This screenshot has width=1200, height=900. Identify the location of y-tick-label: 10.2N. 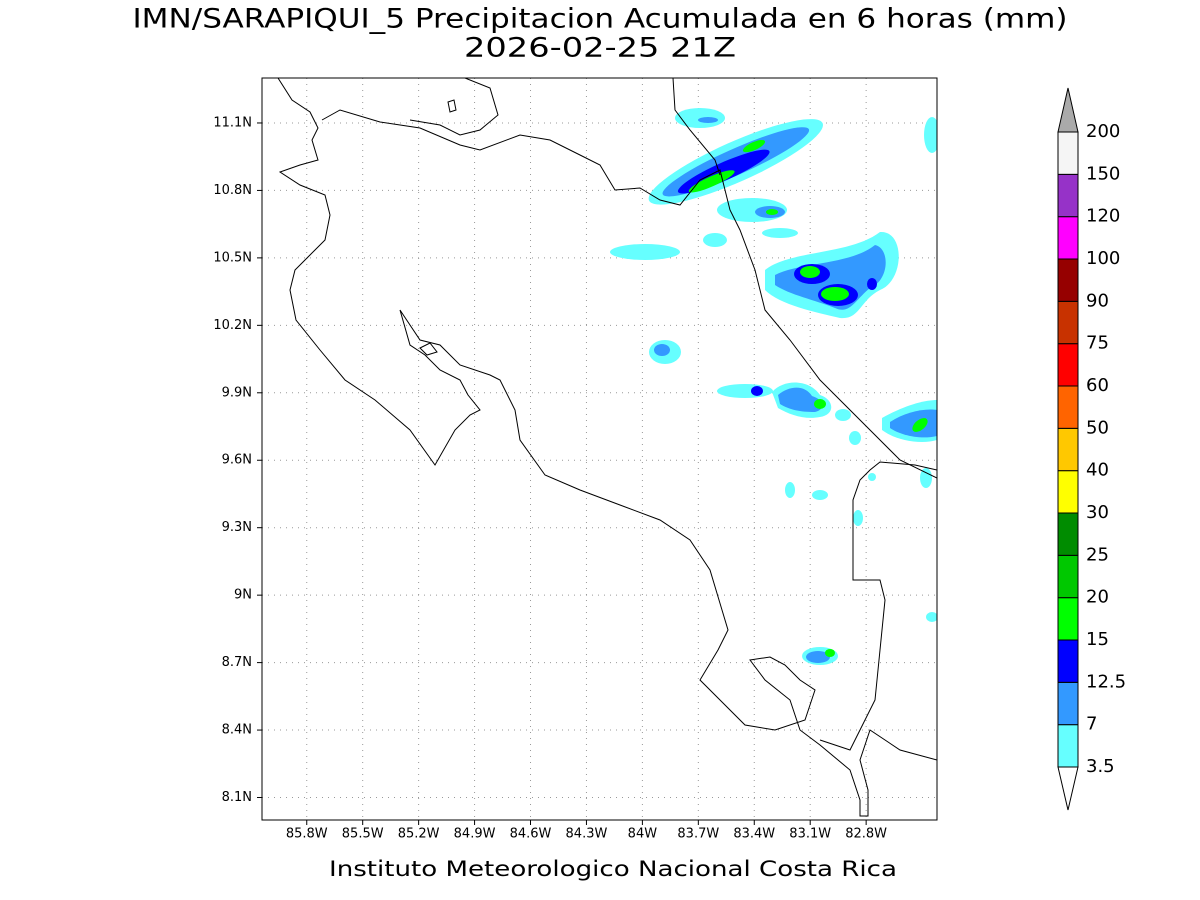
(232, 325).